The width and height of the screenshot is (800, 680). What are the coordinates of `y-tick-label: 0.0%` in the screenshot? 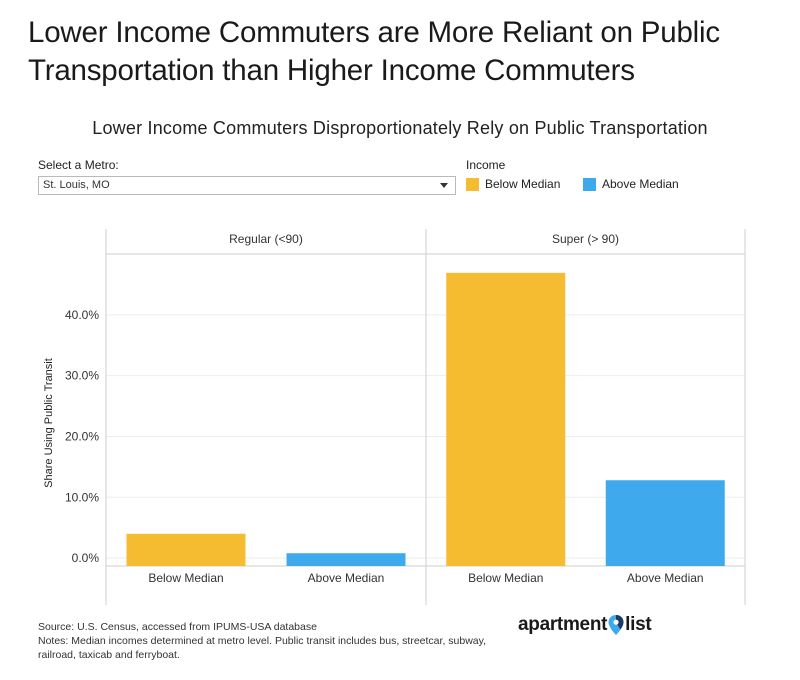 It's located at (86, 558).